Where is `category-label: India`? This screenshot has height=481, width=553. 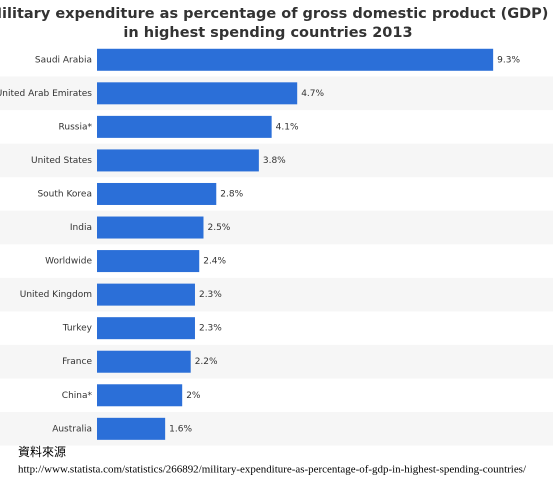
category-label: India is located at coordinates (81, 228).